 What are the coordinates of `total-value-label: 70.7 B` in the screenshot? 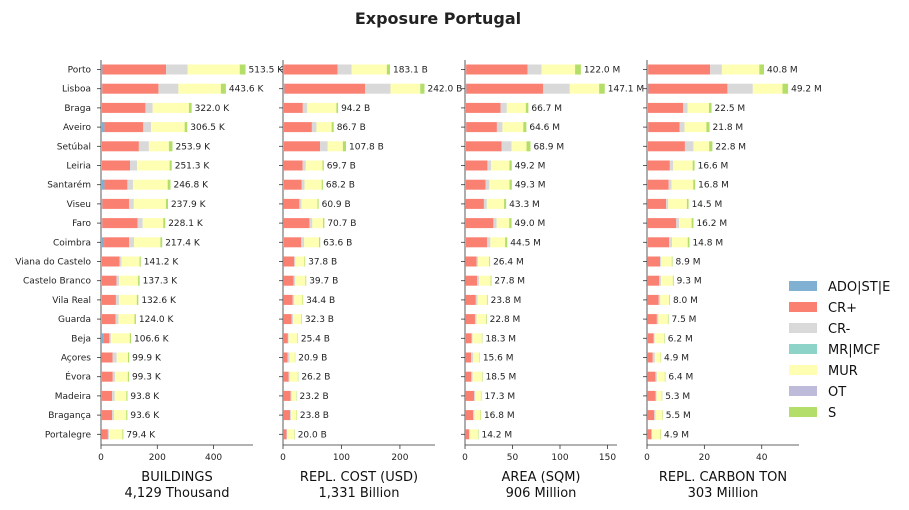 It's located at (341, 224).